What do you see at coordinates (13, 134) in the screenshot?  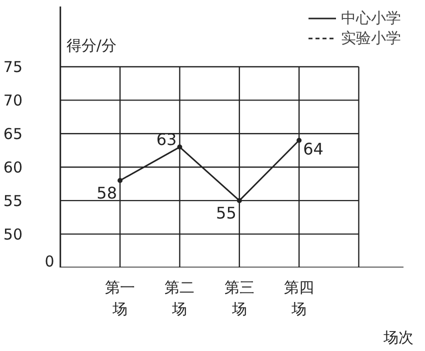 I see `y-tick-label: 65` at bounding box center [13, 134].